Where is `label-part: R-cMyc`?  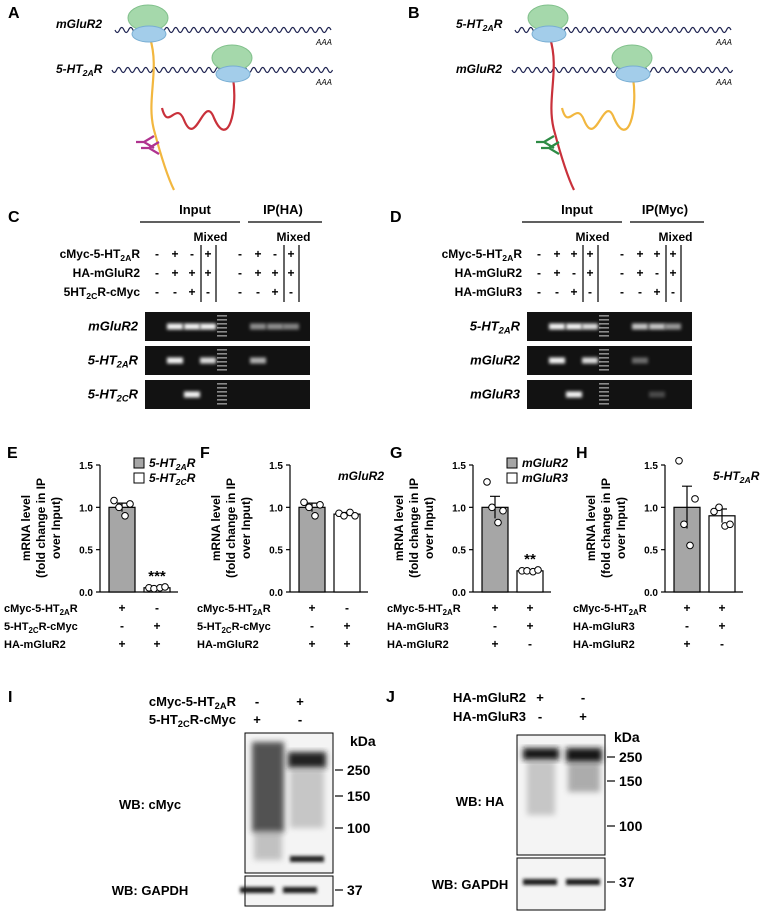 label-part: R-cMyc is located at coordinates (58, 627).